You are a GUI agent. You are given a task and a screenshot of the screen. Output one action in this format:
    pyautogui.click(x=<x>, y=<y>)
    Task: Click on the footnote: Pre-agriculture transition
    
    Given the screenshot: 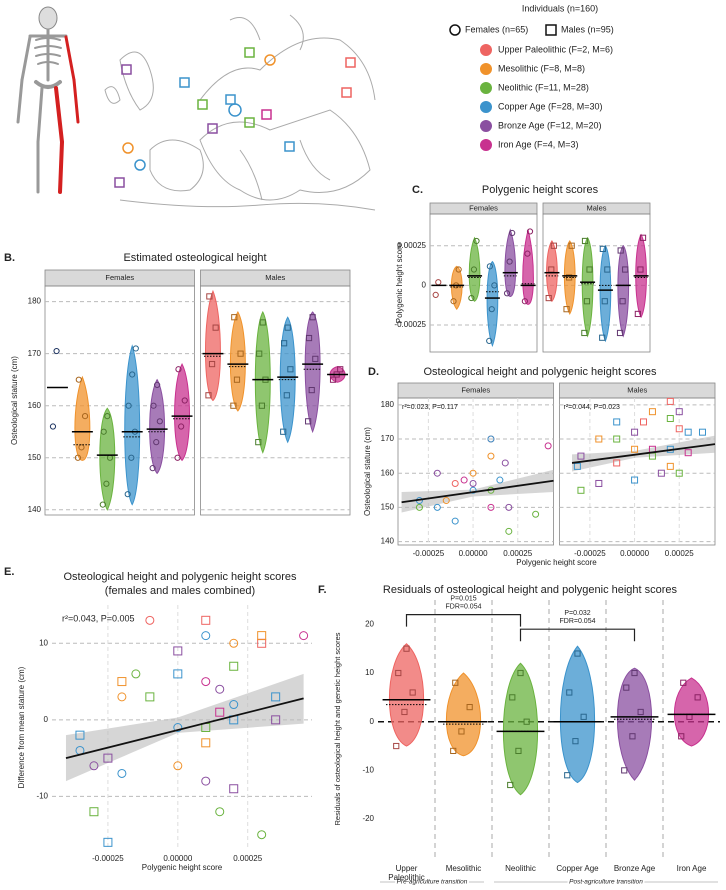 What is the action you would take?
    pyautogui.click(x=432, y=882)
    